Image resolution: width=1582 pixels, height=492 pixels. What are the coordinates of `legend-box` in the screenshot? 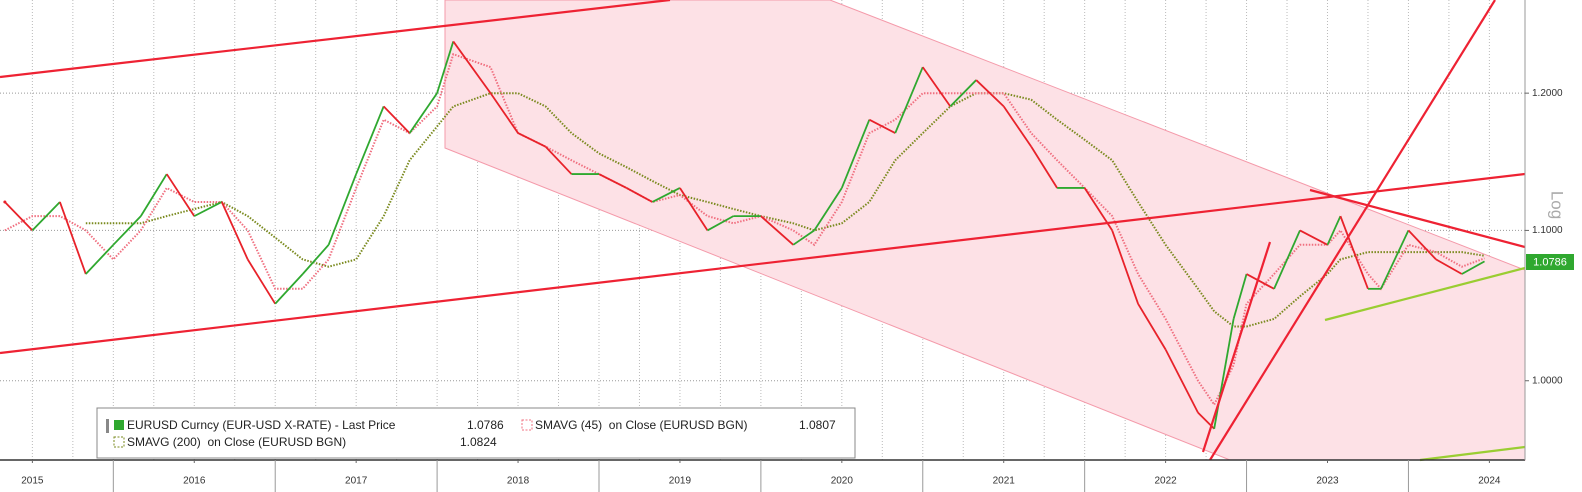 It's located at (476, 433).